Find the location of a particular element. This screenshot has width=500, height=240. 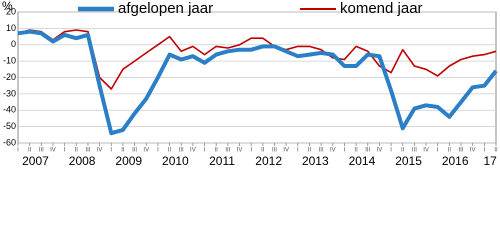

y-tick-label: 20 is located at coordinates (11, 11).